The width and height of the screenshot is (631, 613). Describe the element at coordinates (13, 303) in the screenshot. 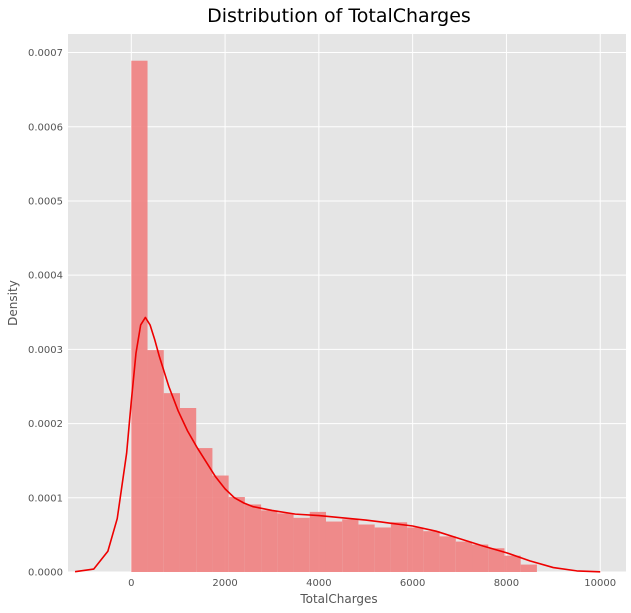

I see `y-axis-title: Density` at that location.